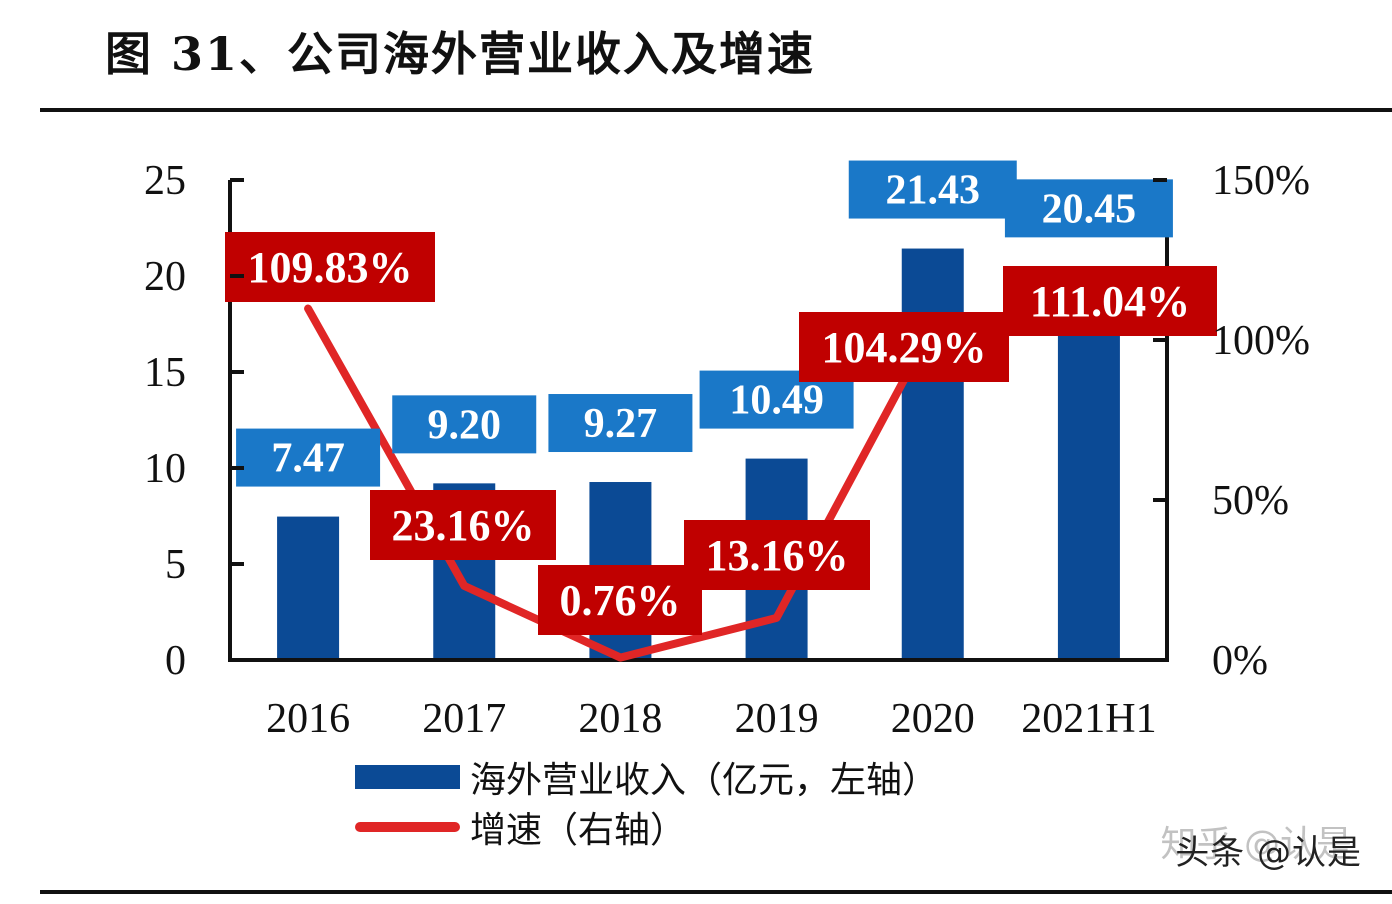 The height and width of the screenshot is (904, 1392). I want to click on growth-value-label: 104.29%, so click(904, 347).